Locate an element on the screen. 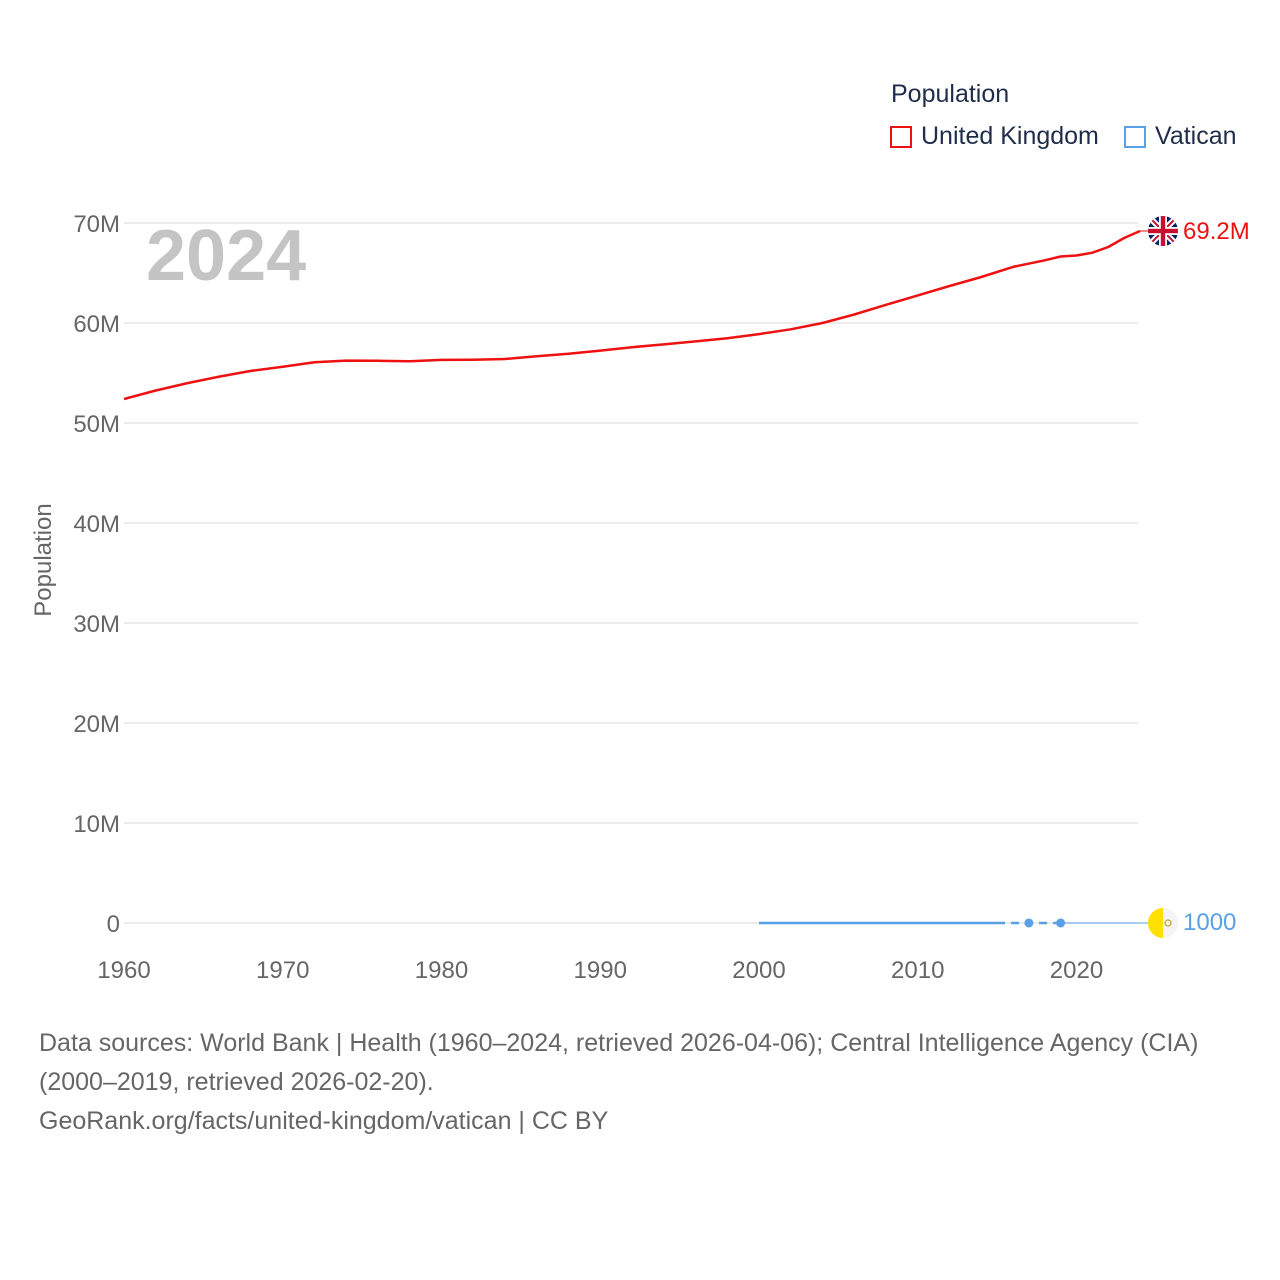 The height and width of the screenshot is (1280, 1280). y-tick-label: 60M is located at coordinates (96, 324).